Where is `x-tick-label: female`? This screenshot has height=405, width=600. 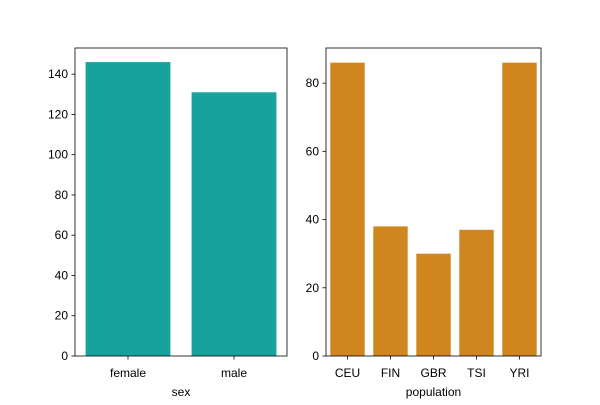 x-tick-label: female is located at coordinates (128, 373).